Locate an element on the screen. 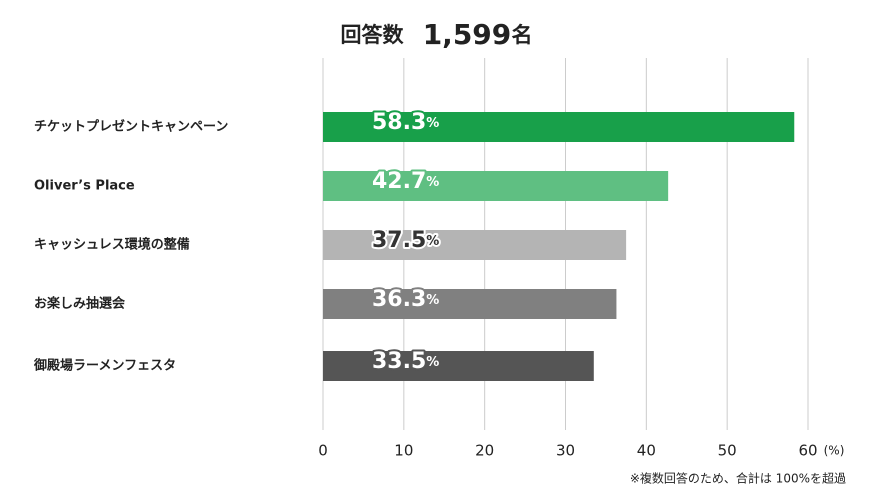 Image resolution: width=880 pixels, height=500 pixels. x-tick-label: 0 is located at coordinates (323, 451).